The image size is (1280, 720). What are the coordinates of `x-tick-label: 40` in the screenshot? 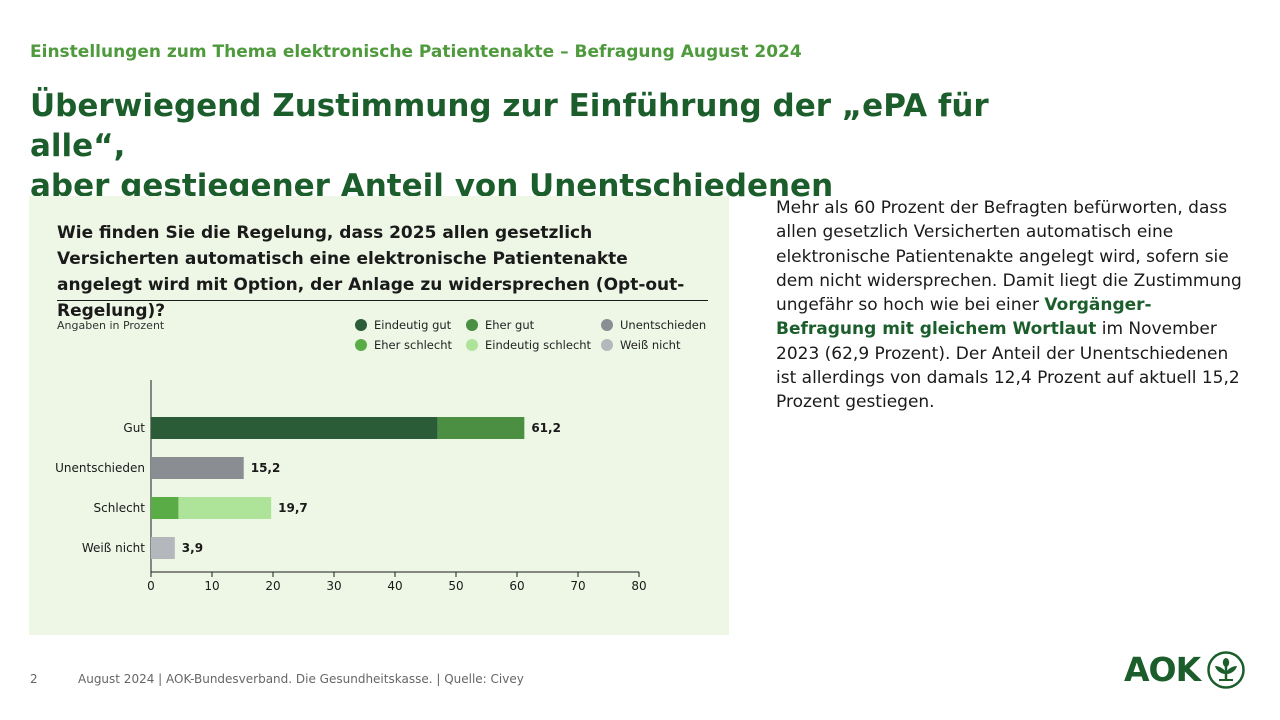 It's located at (394, 586).